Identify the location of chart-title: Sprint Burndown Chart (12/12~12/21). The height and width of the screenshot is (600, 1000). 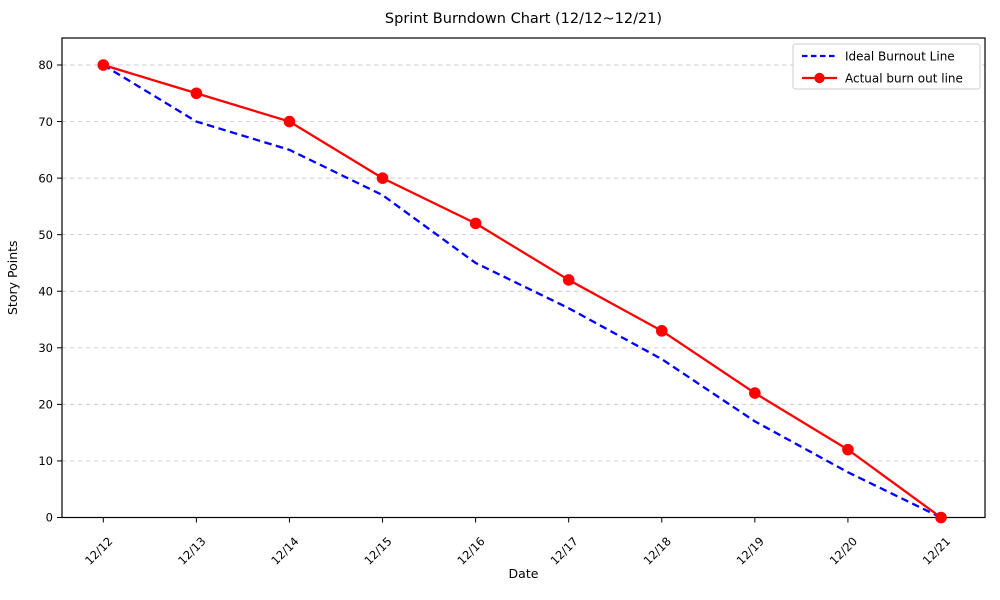
(523, 19).